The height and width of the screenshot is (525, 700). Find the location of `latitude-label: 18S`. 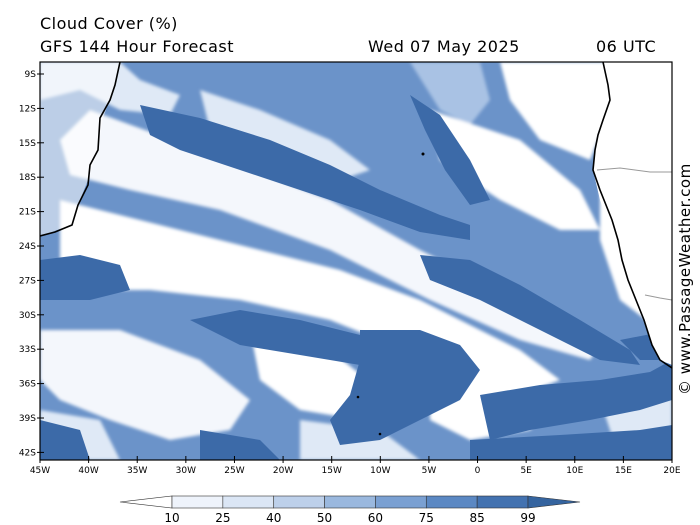

latitude-label: 18S is located at coordinates (27, 178).